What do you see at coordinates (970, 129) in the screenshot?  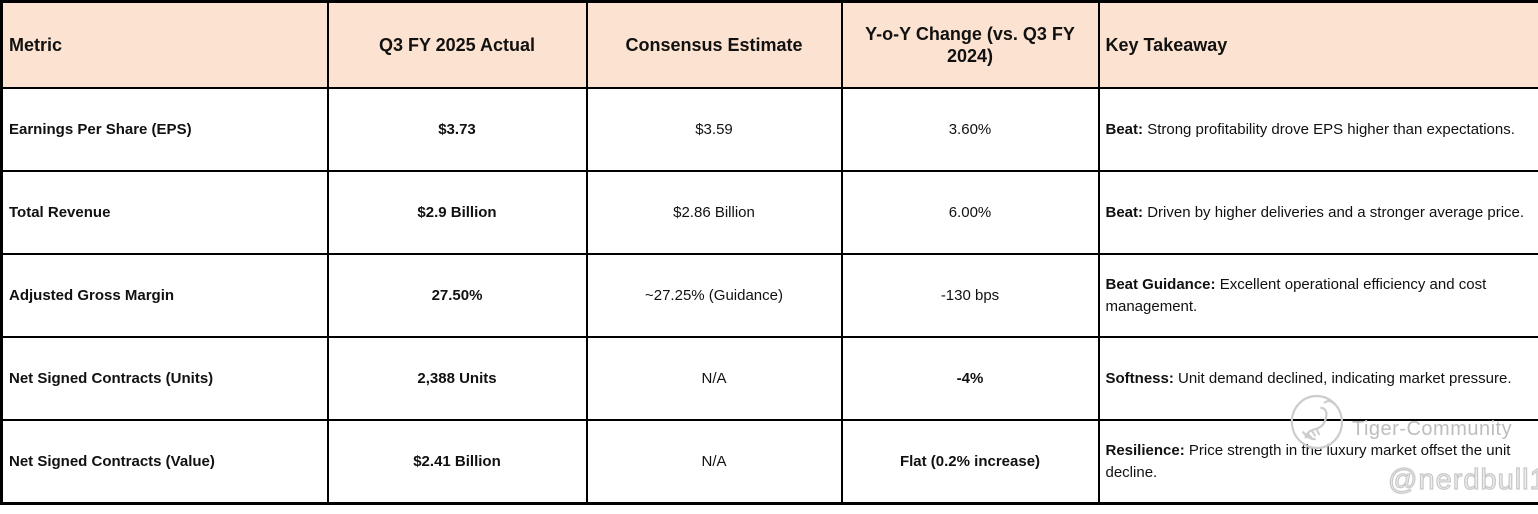 I see `cell-yoy: 3.60%` at bounding box center [970, 129].